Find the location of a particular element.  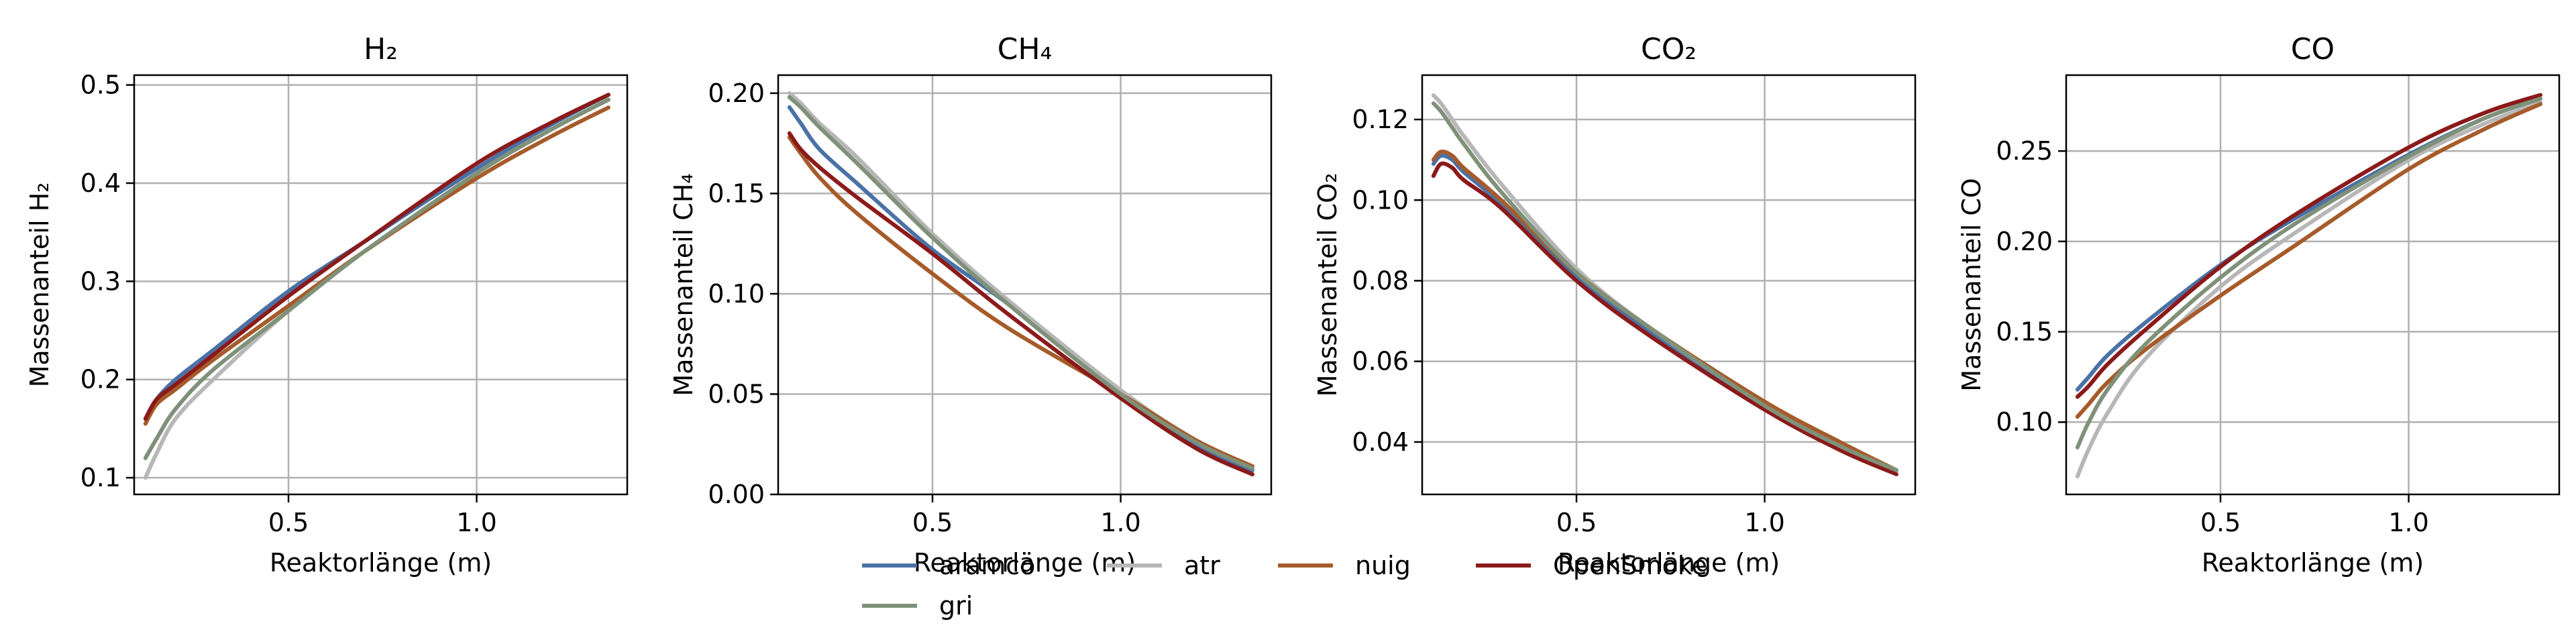

legend-label: gri is located at coordinates (956, 606).